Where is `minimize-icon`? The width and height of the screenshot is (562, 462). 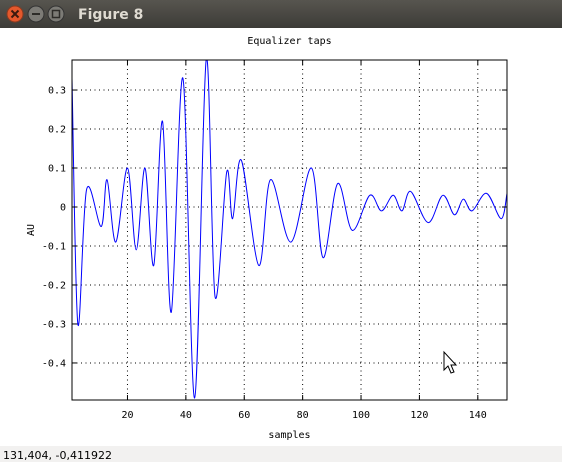
minimize-icon is located at coordinates (36, 14).